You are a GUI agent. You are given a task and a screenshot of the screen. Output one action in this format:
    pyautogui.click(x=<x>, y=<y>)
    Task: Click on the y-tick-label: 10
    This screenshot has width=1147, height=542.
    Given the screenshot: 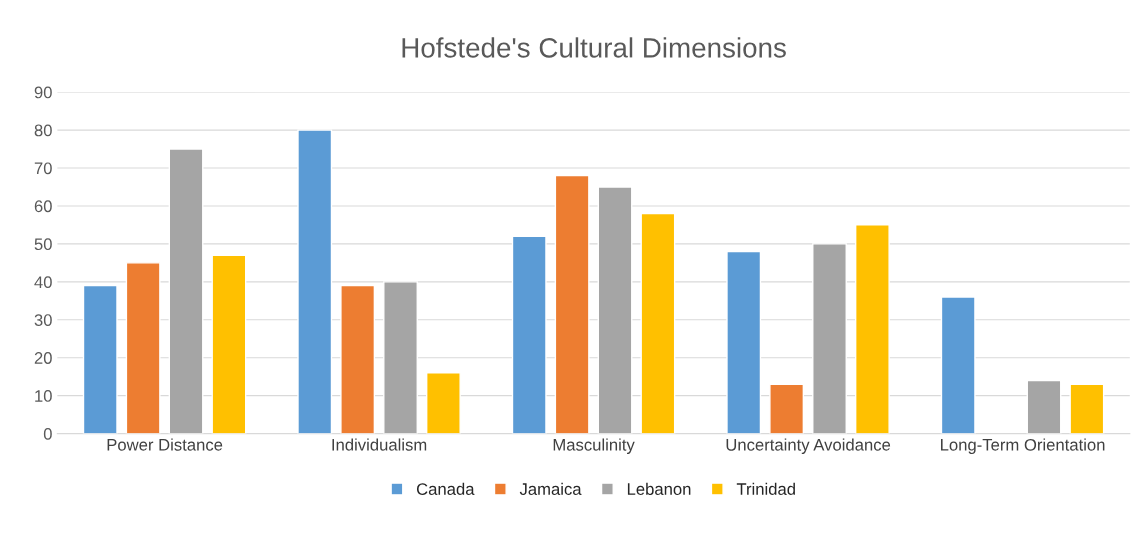 What is the action you would take?
    pyautogui.click(x=43, y=396)
    